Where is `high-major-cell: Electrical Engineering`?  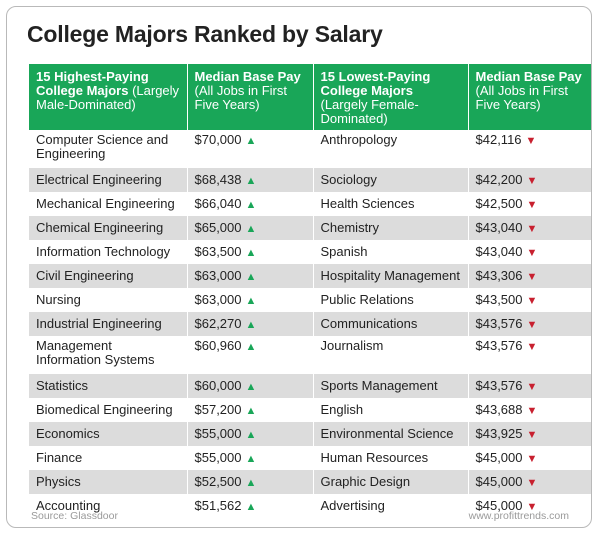 high-major-cell: Electrical Engineering is located at coordinates (108, 180).